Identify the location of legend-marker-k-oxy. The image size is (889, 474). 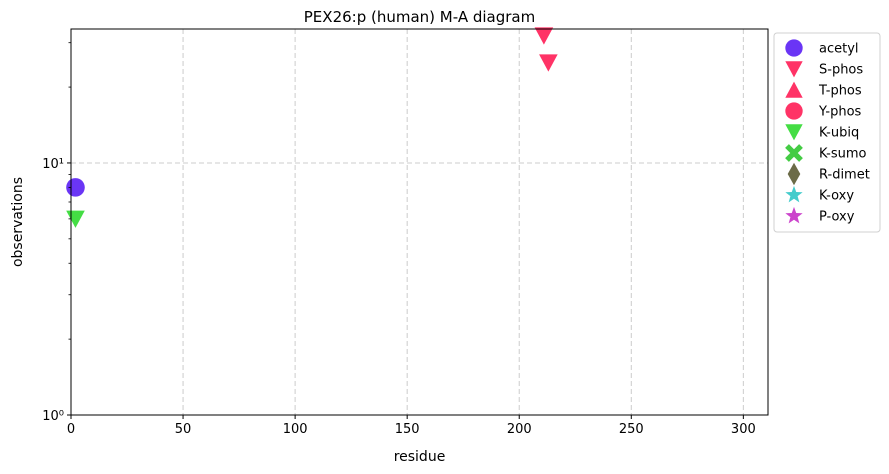
(794, 194).